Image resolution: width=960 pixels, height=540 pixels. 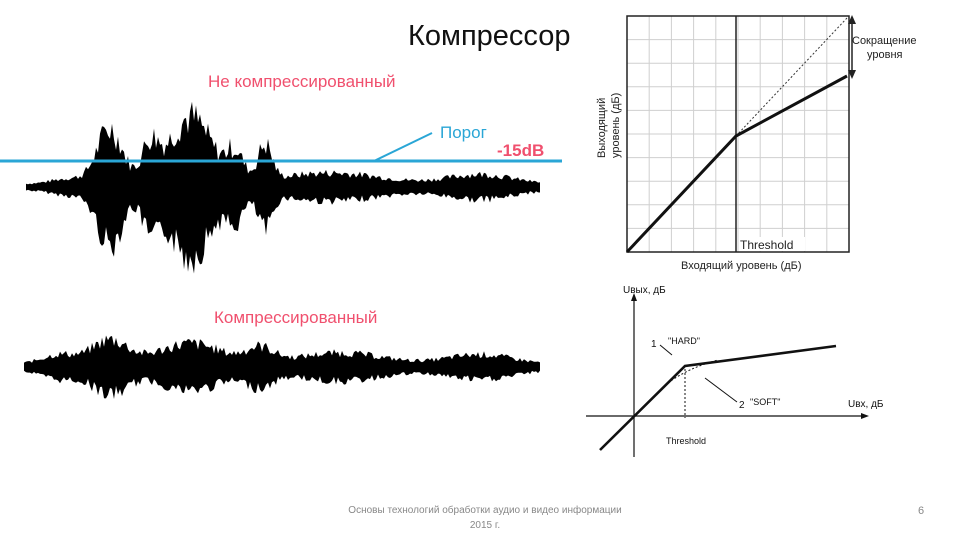 I want to click on knee-threshold-label: Threshold, so click(x=686, y=441).